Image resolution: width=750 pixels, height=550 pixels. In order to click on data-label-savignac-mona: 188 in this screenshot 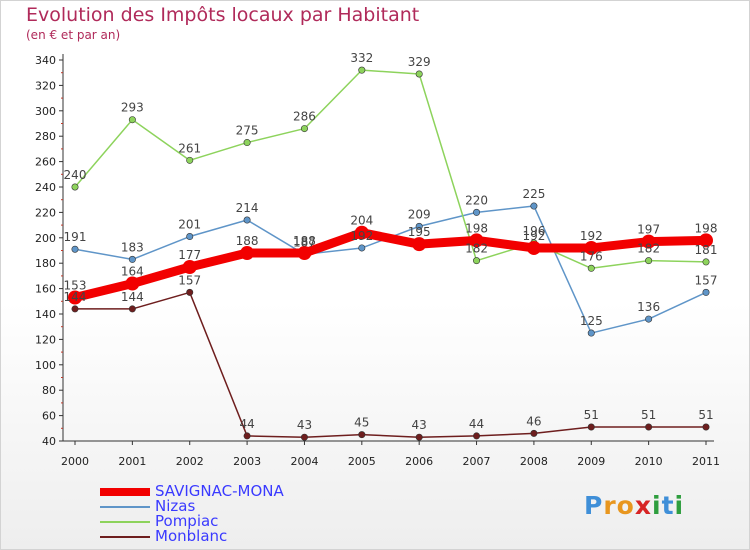, I will do `click(247, 241)`.